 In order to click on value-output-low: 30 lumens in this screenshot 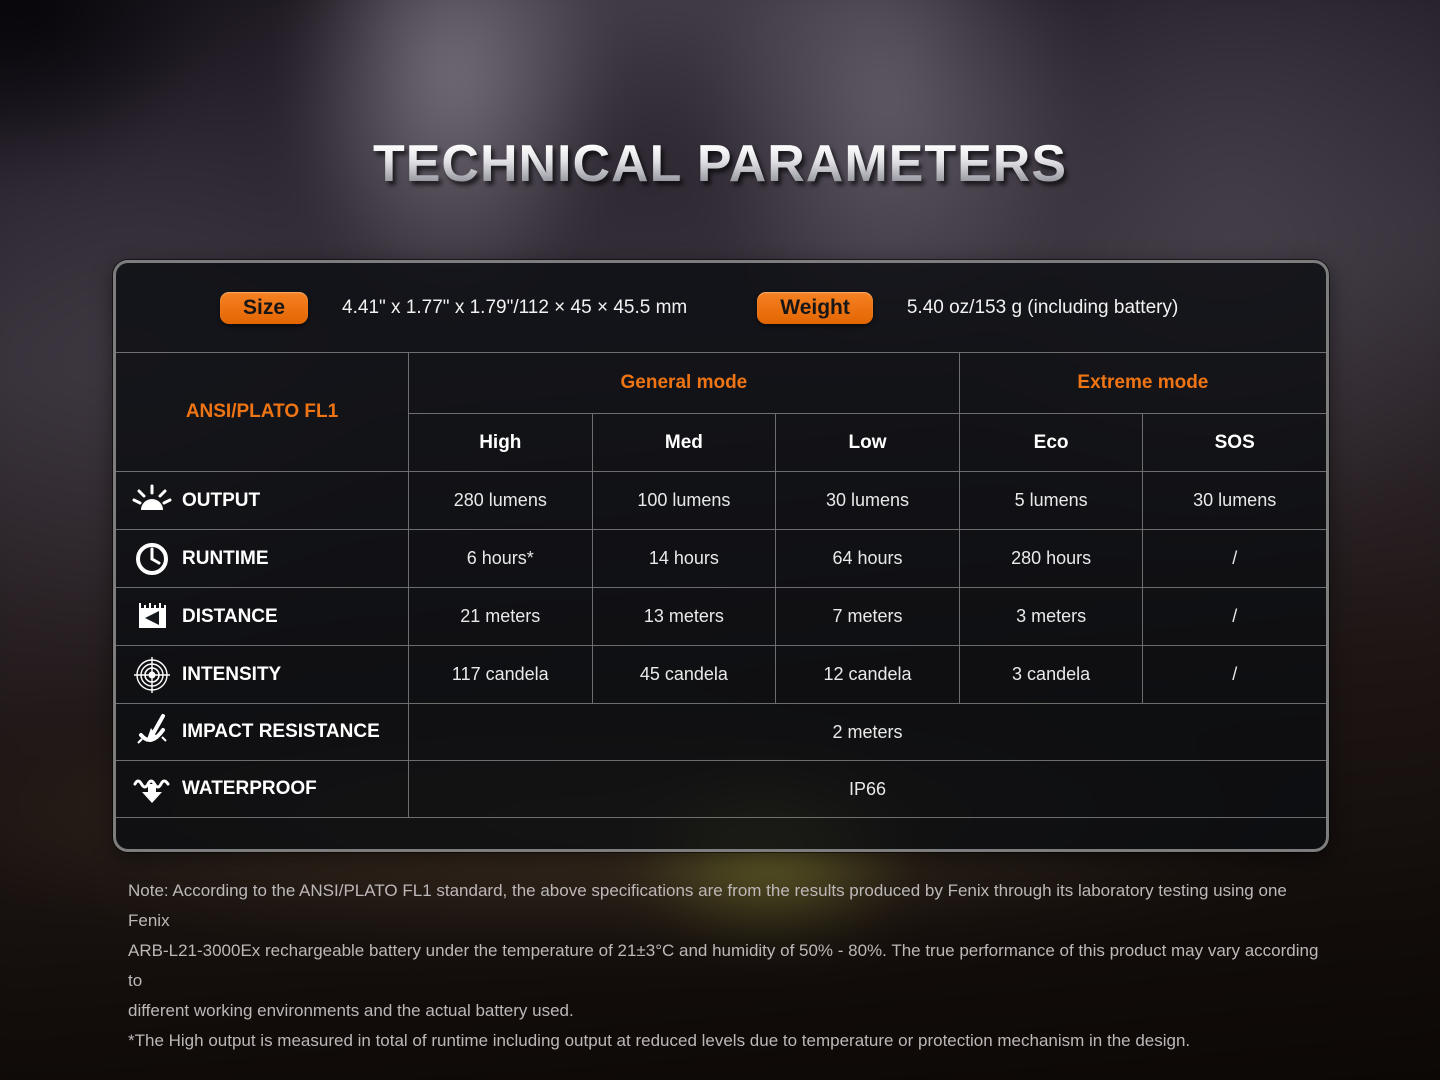, I will do `click(867, 500)`.